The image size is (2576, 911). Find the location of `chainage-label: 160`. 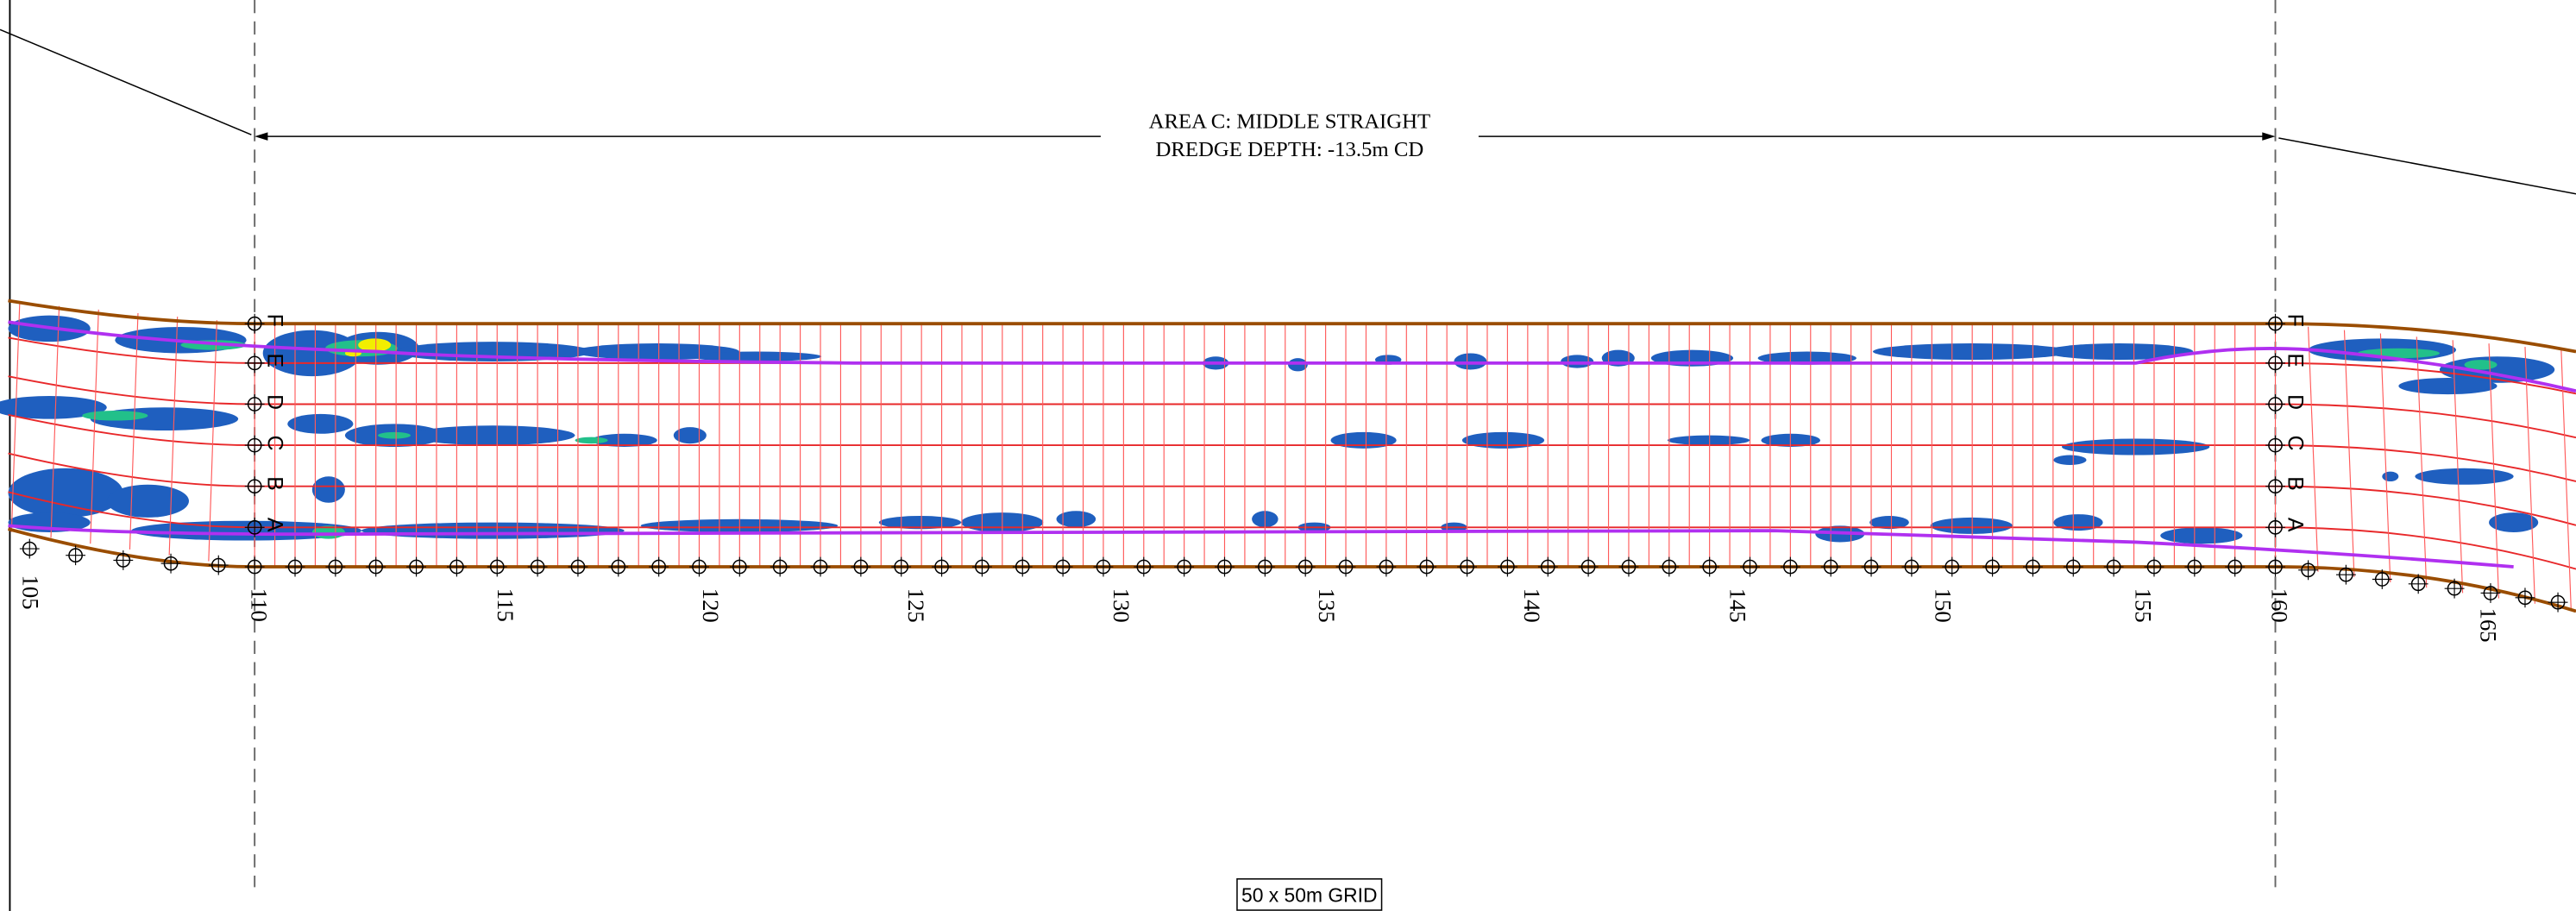

chainage-label: 160 is located at coordinates (2280, 605).